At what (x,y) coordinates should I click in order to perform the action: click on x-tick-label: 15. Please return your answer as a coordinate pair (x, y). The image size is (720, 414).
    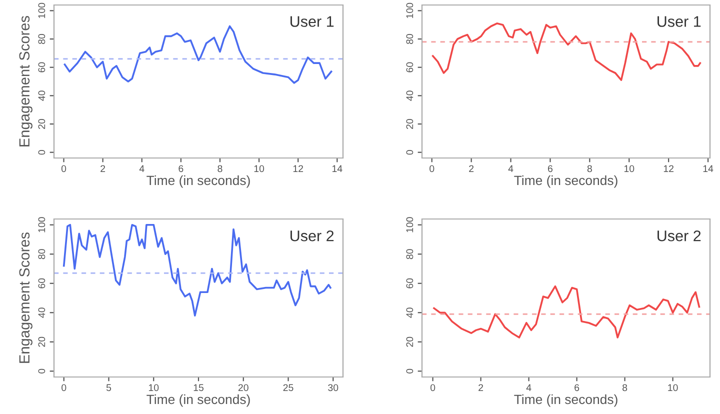
    Looking at the image, I should click on (199, 388).